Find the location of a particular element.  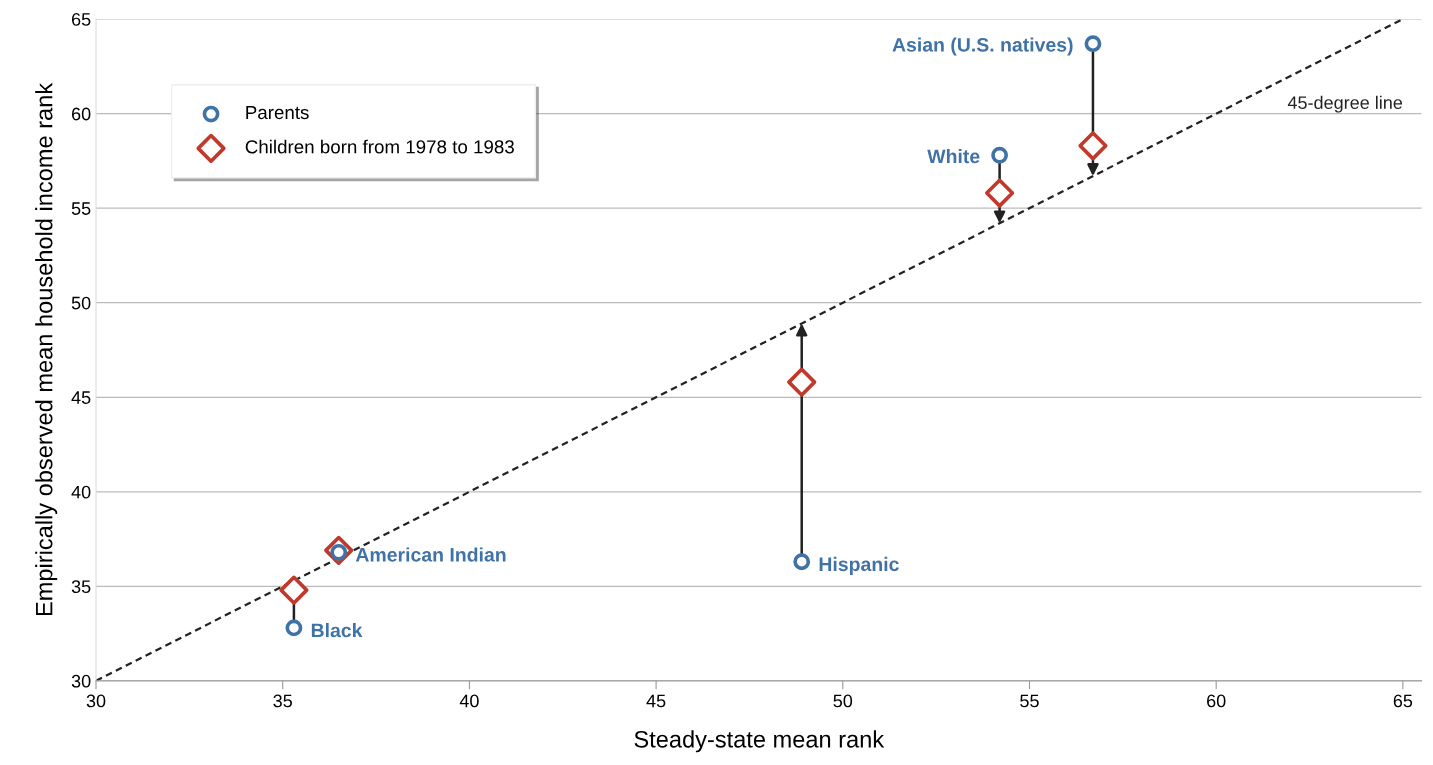

y-tick-label: 40 is located at coordinates (81, 492).